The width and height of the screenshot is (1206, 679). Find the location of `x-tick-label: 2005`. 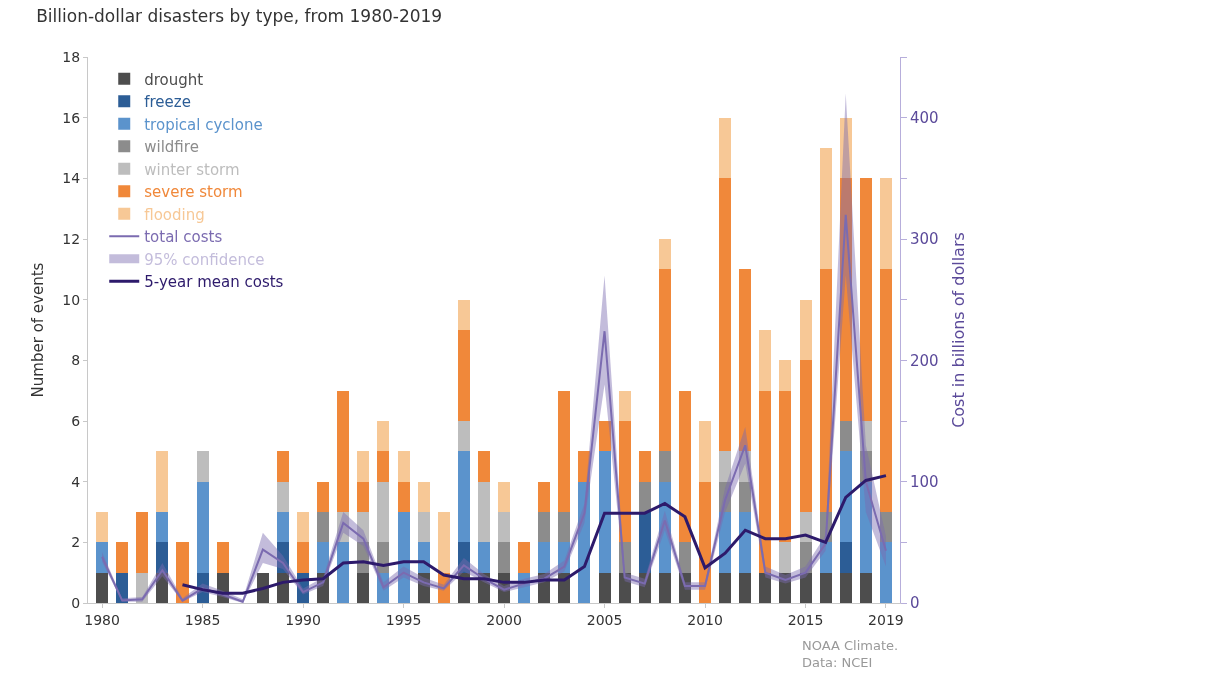

x-tick-label: 2005 is located at coordinates (604, 619).